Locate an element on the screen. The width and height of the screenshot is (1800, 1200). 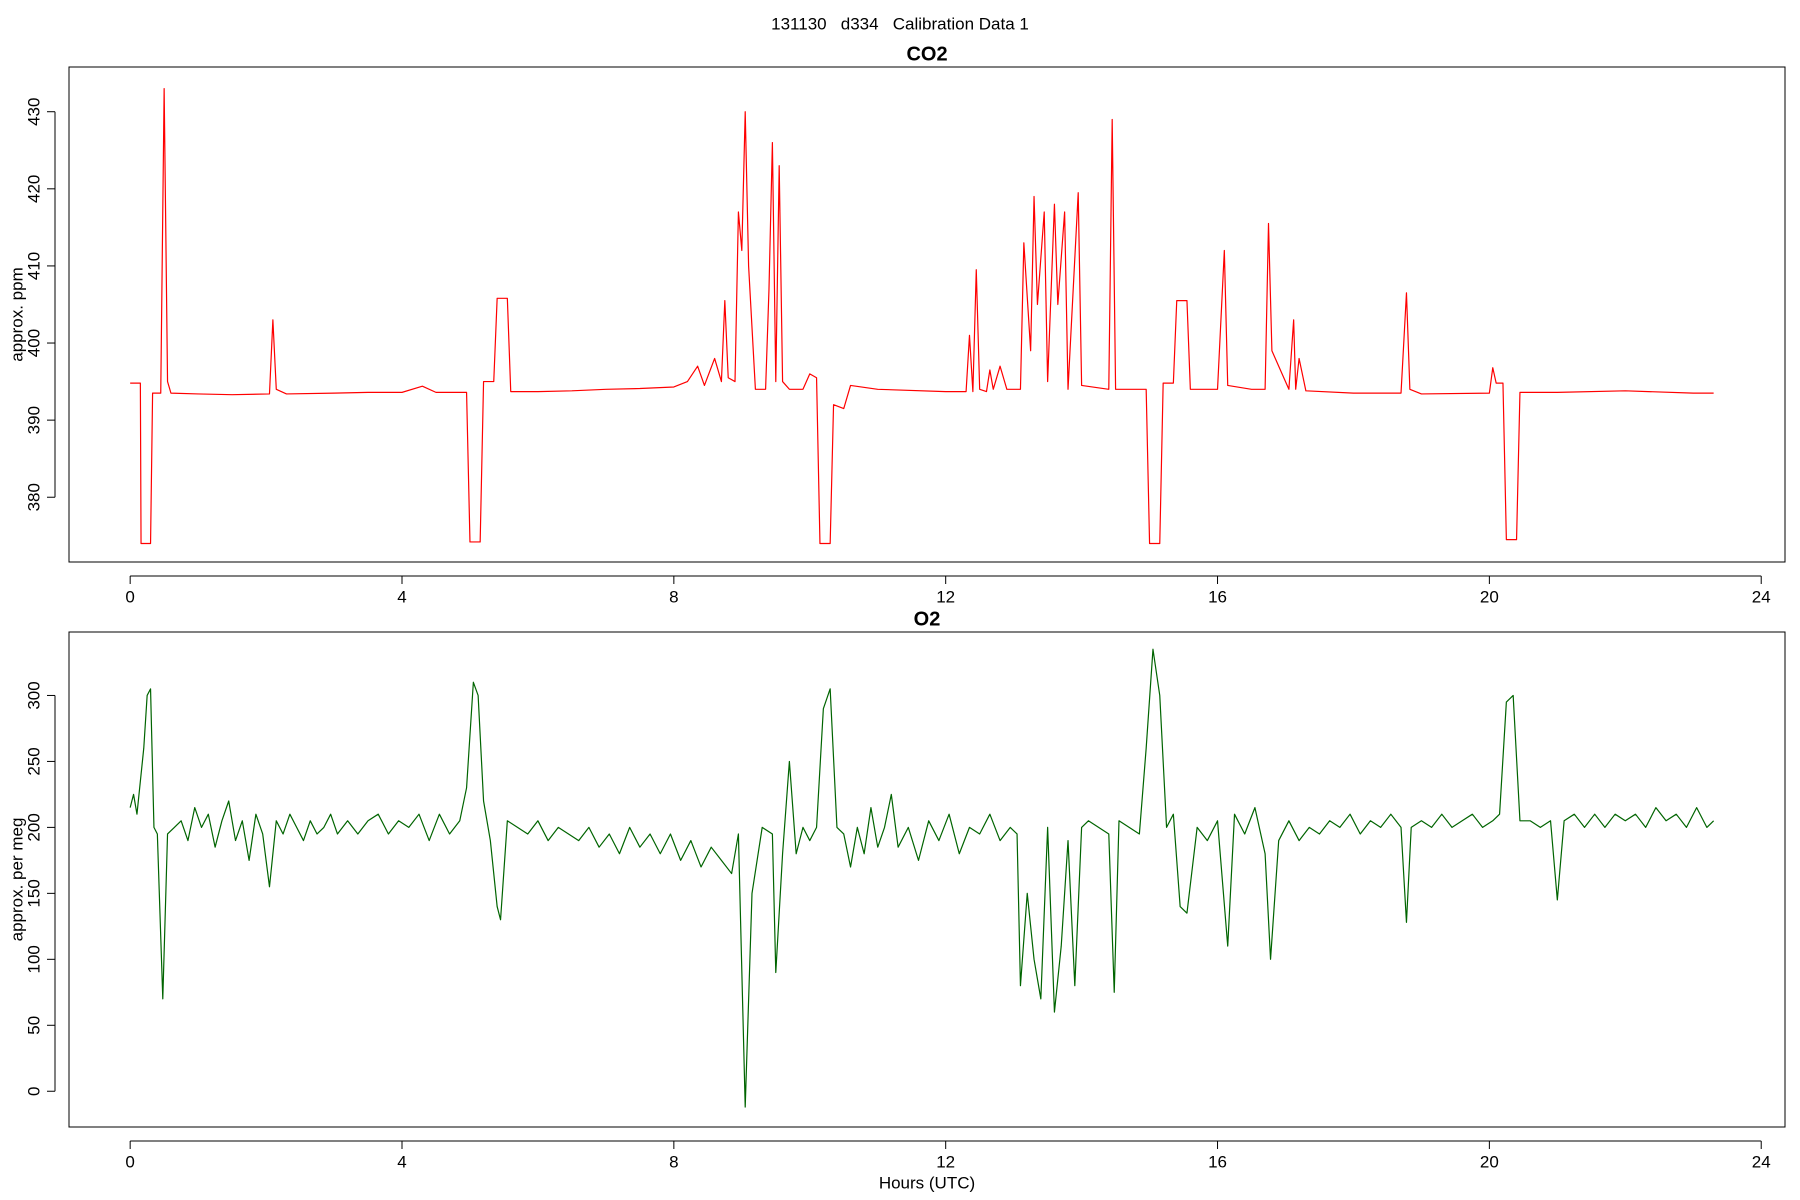
y-tick-label: 100 is located at coordinates (33, 959).